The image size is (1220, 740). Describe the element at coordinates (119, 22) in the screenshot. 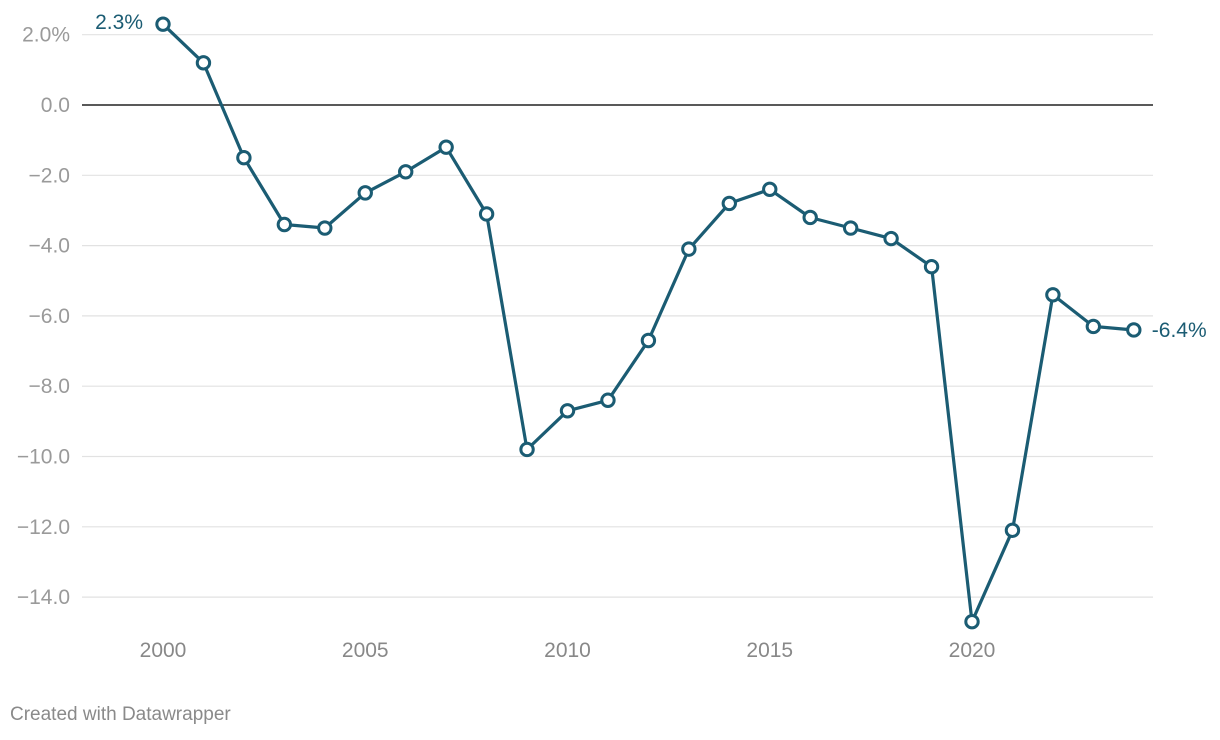

I see `first-point-label: 2.3%` at that location.